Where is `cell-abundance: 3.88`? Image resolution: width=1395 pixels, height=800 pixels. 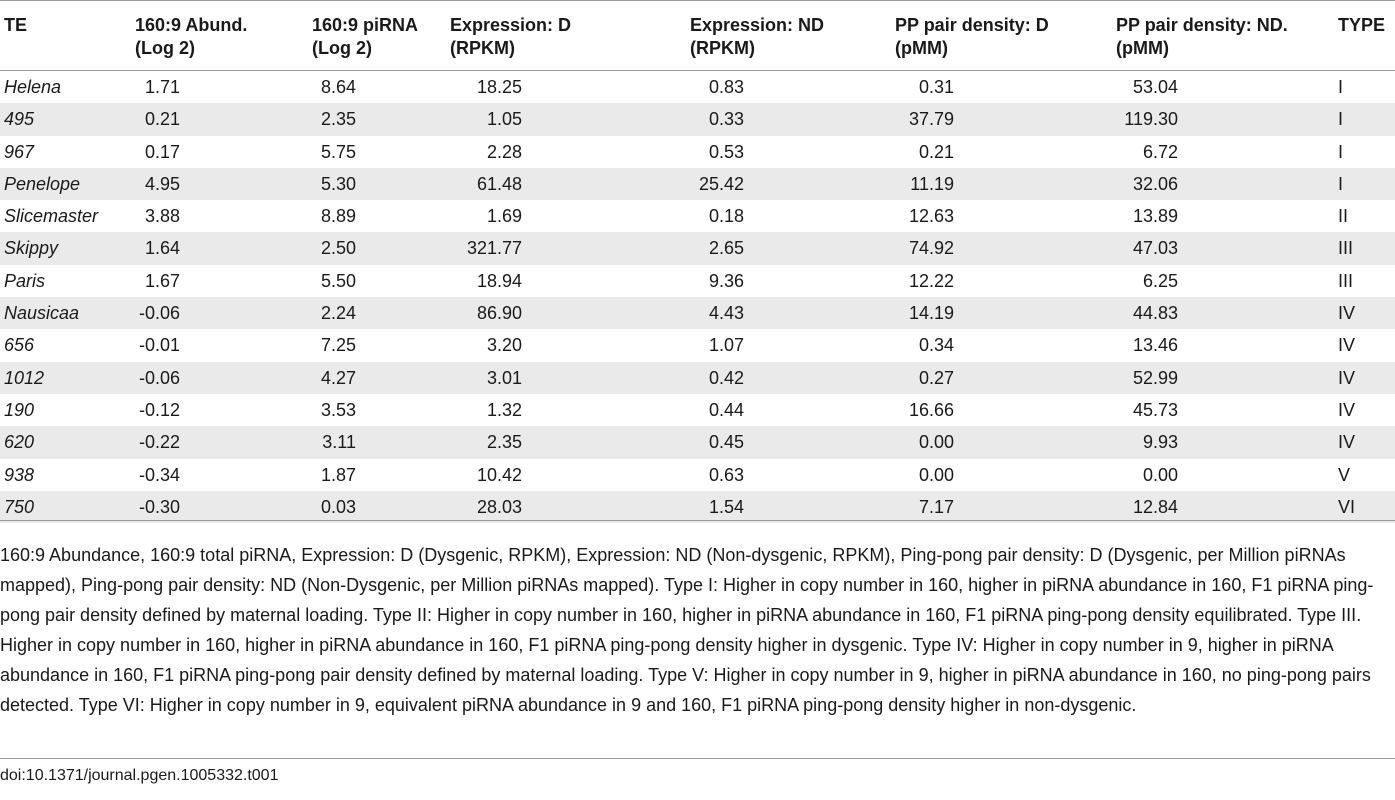 cell-abundance: 3.88 is located at coordinates (162, 216).